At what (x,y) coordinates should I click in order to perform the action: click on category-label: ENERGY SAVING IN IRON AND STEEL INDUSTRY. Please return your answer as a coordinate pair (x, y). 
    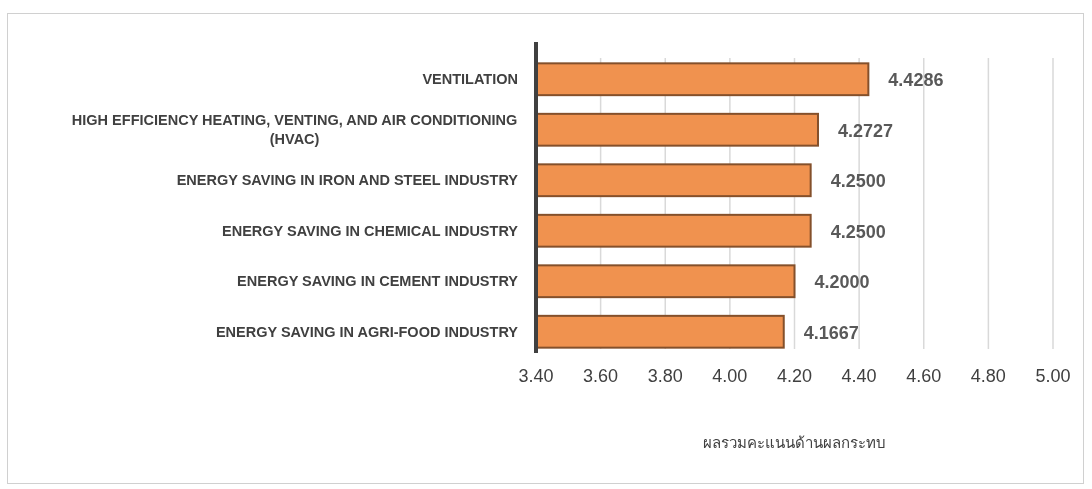
    Looking at the image, I should click on (347, 180).